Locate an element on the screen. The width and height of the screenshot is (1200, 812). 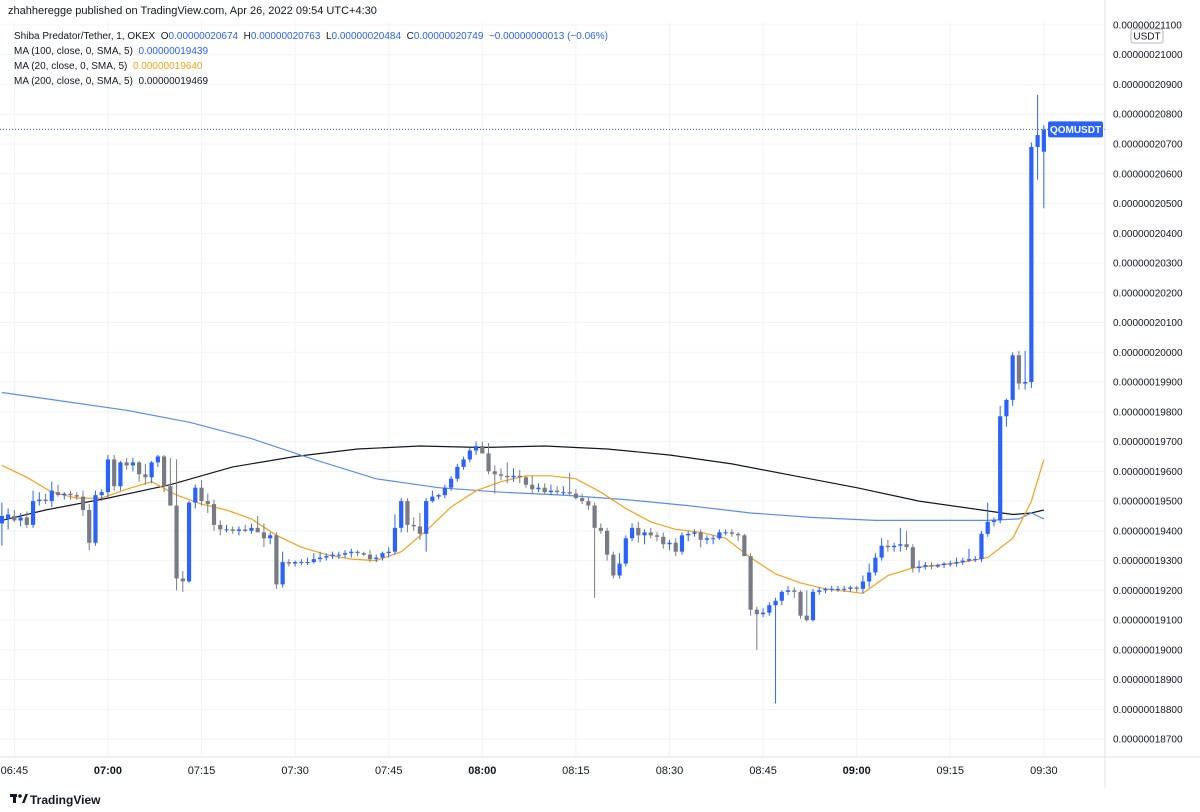
price-tick-label: 0.00000020100 is located at coordinates (1148, 323).